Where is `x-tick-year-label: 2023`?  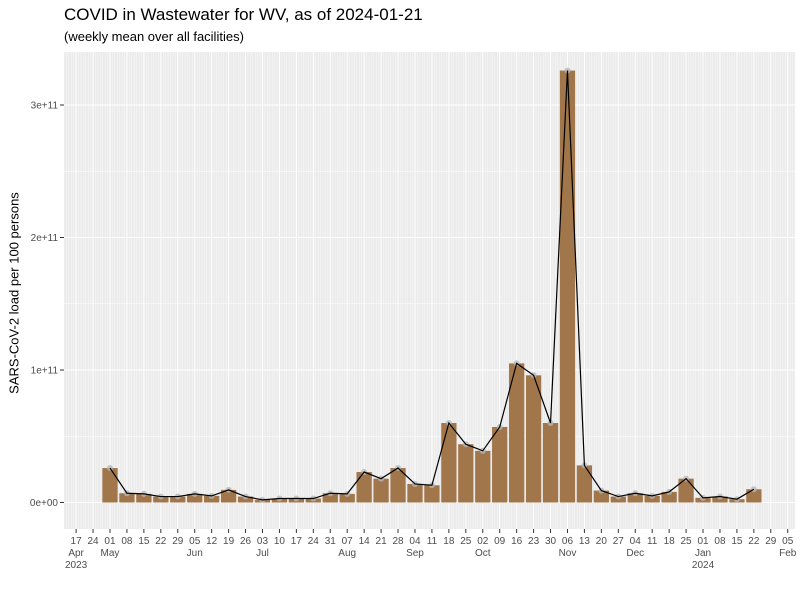
x-tick-year-label: 2023 is located at coordinates (76, 565).